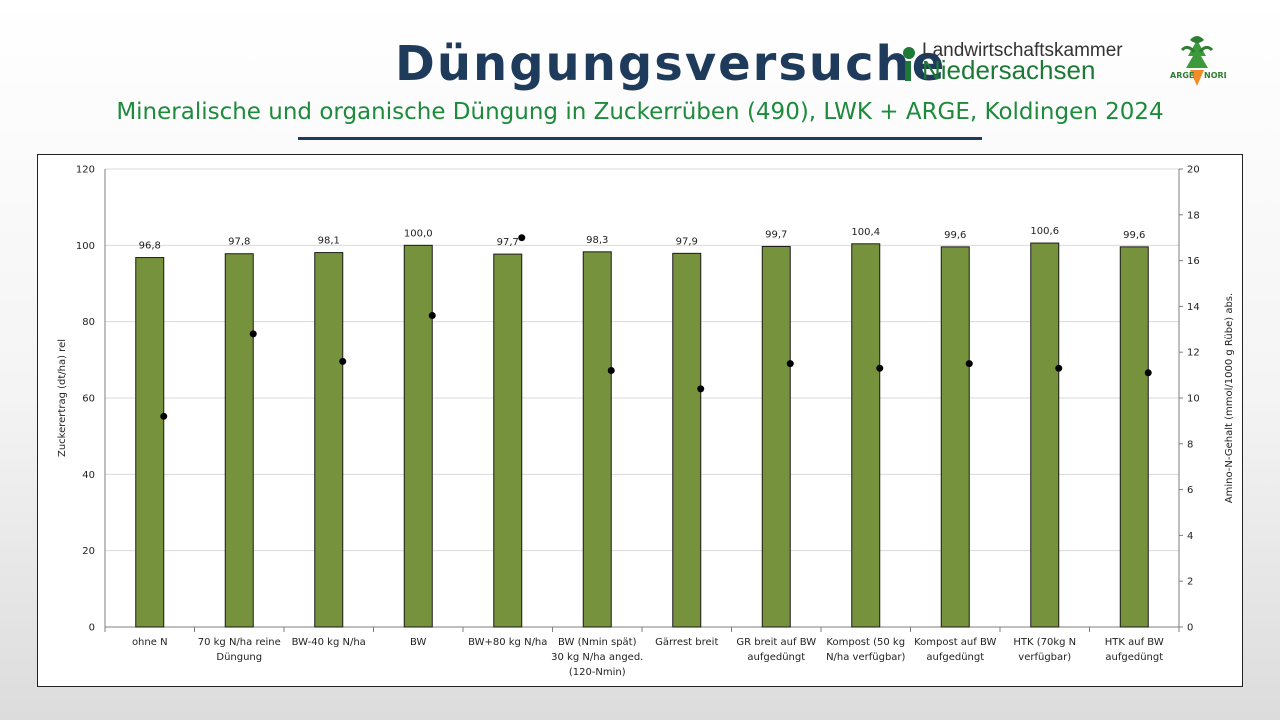  Describe the element at coordinates (418, 642) in the screenshot. I see `category-label: BW` at that location.